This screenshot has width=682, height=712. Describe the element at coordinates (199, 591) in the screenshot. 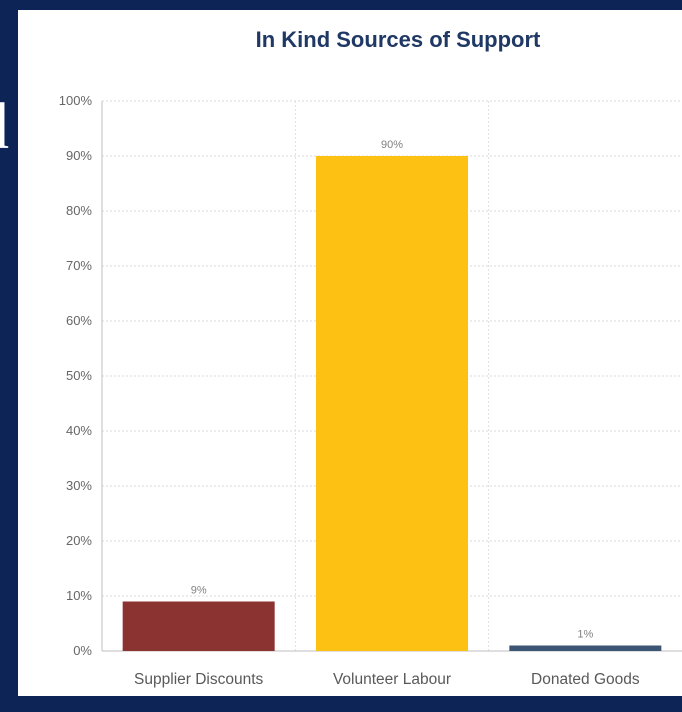

I see `data-label: 9%` at that location.